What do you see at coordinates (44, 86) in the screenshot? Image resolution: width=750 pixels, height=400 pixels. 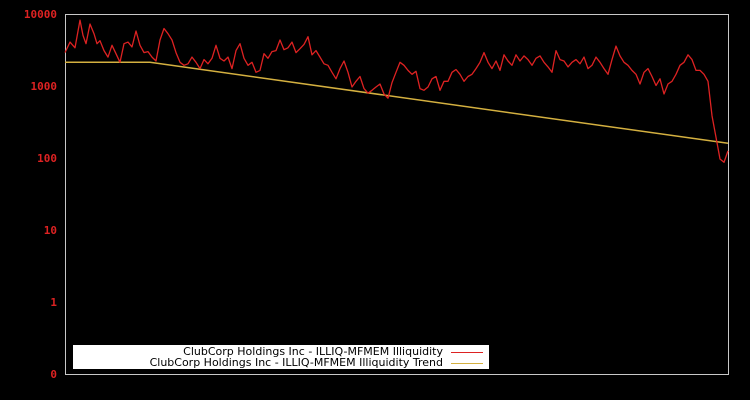 I see `y-tick-label: 1000` at bounding box center [44, 86].